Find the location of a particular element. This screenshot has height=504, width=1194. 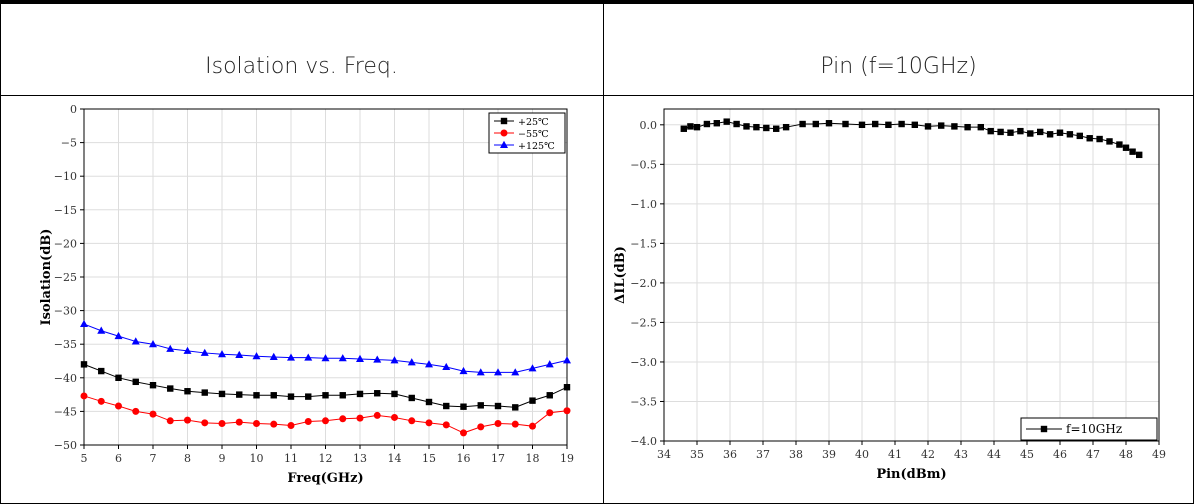

x-tick-label: 18 is located at coordinates (533, 458).